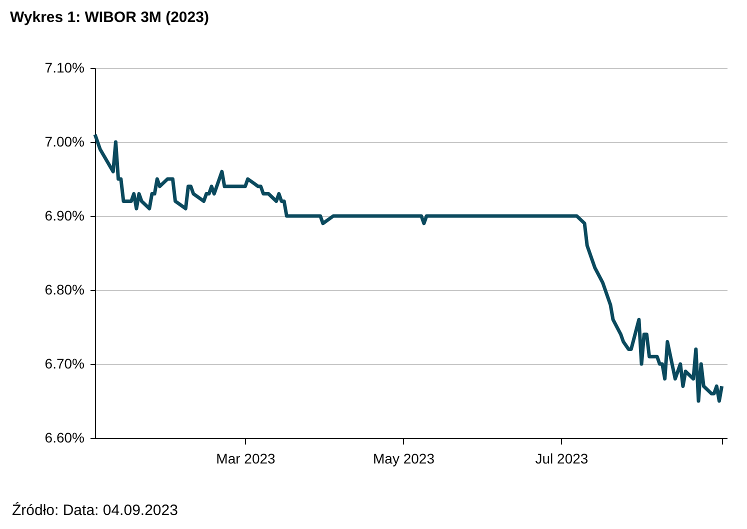 The image size is (747, 529). Describe the element at coordinates (109, 17) in the screenshot. I see `chart-title: Wykres 1: WIBOR 3M (2023)` at that location.